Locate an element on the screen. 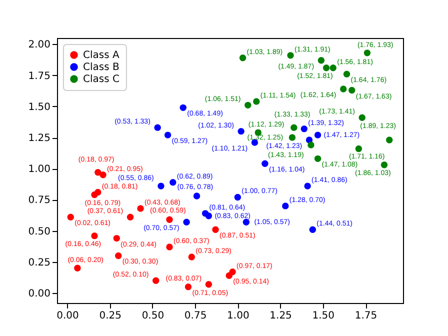 The width and height of the screenshot is (448, 336). x-tick-label: 1.50 is located at coordinates (323, 316).